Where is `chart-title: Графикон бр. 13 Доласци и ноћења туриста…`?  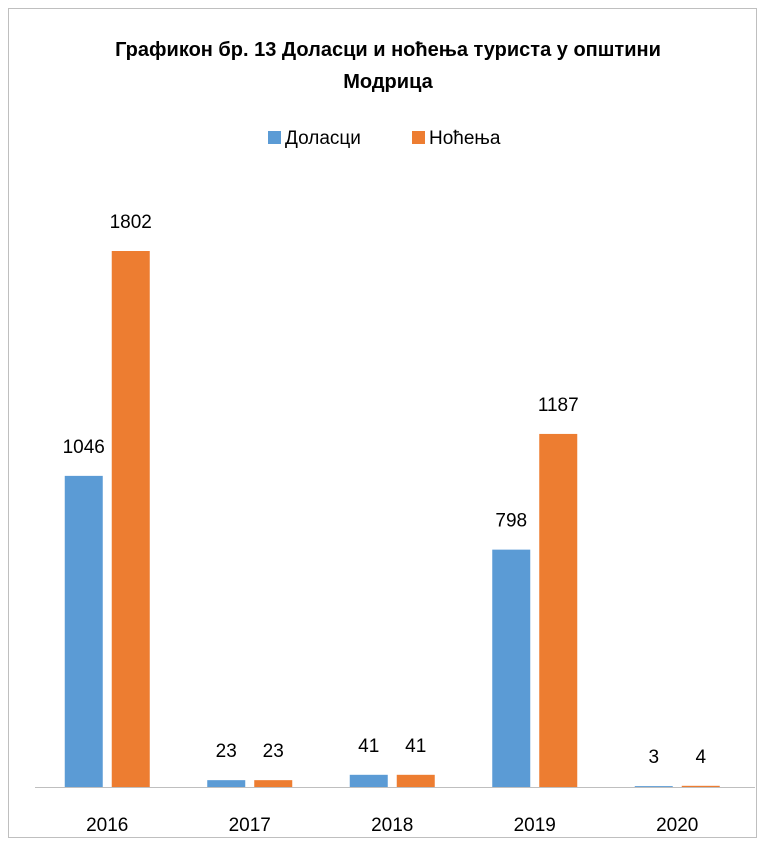
chart-title: Графикон бр. 13 Доласци и ноћења туриста… is located at coordinates (388, 66).